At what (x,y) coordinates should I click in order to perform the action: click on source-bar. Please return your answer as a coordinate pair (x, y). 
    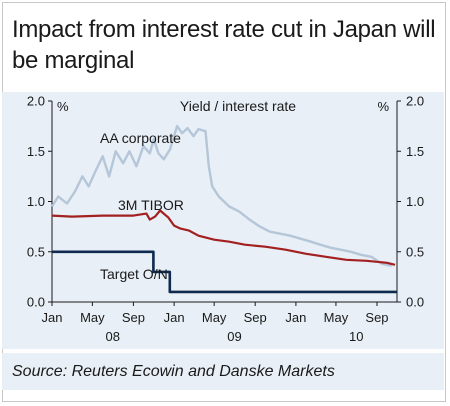
    Looking at the image, I should click on (223, 371).